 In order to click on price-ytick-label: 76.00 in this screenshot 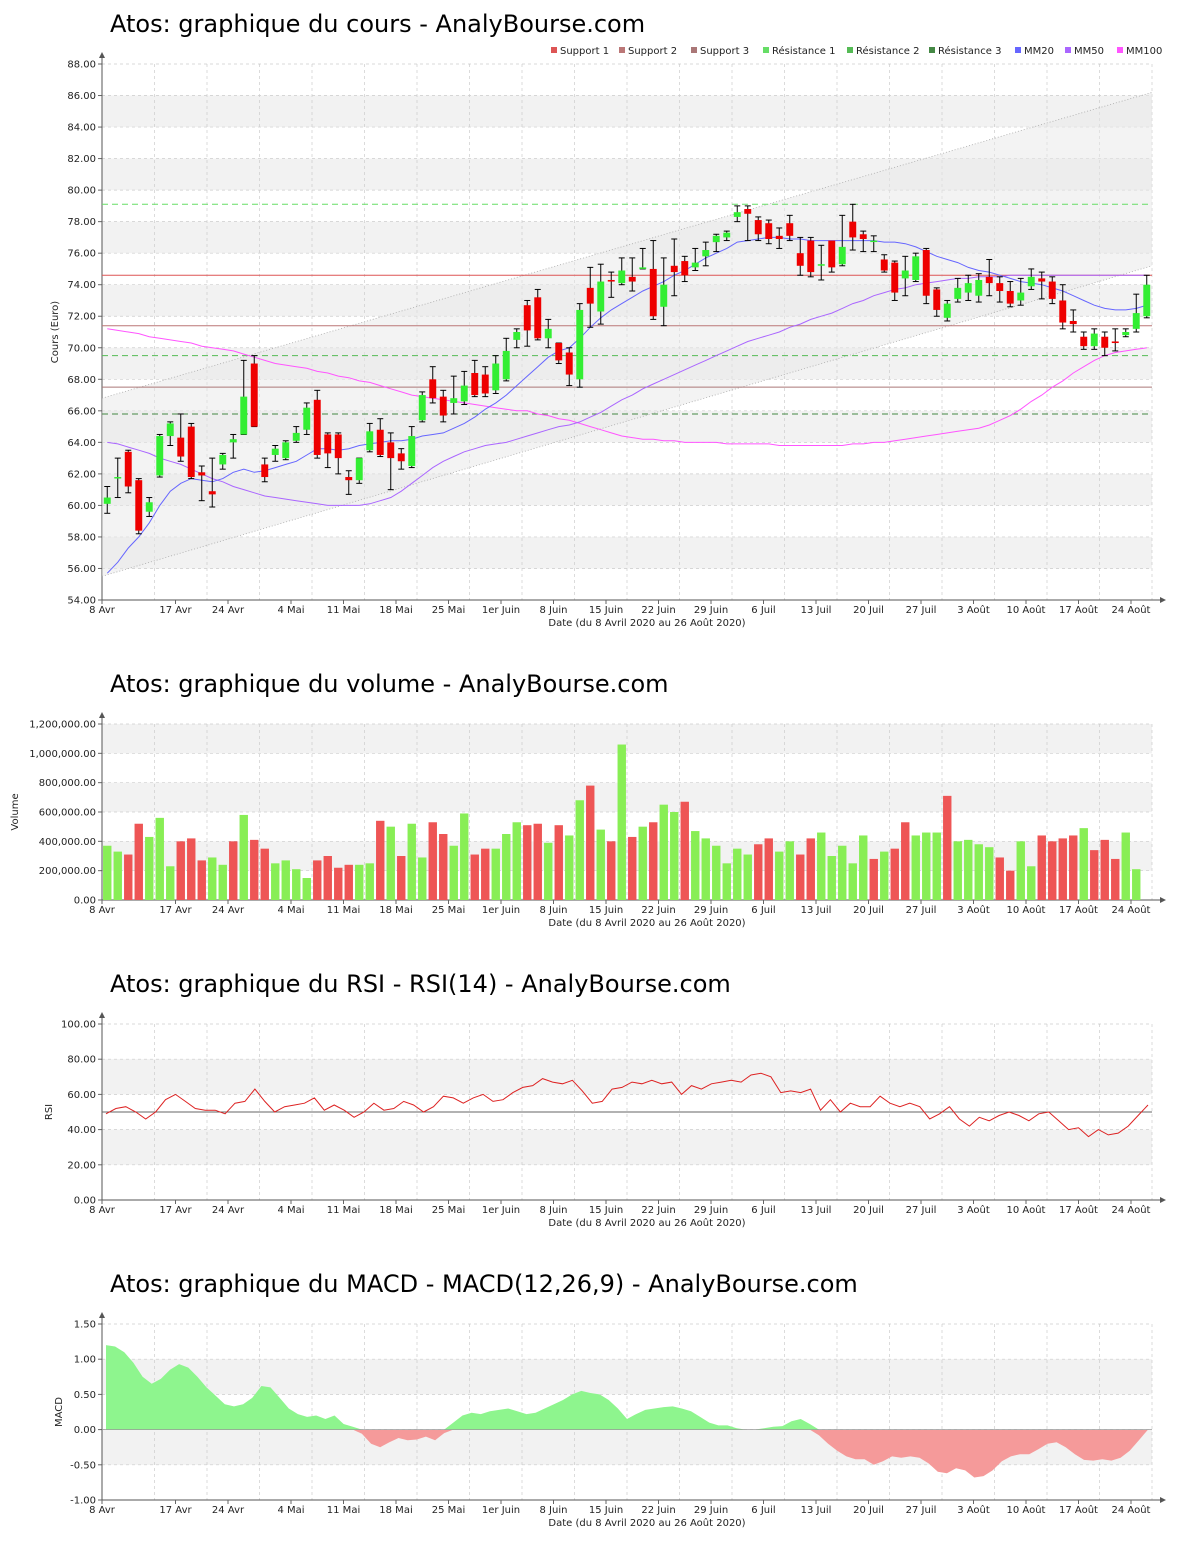, I will do `click(81, 254)`.